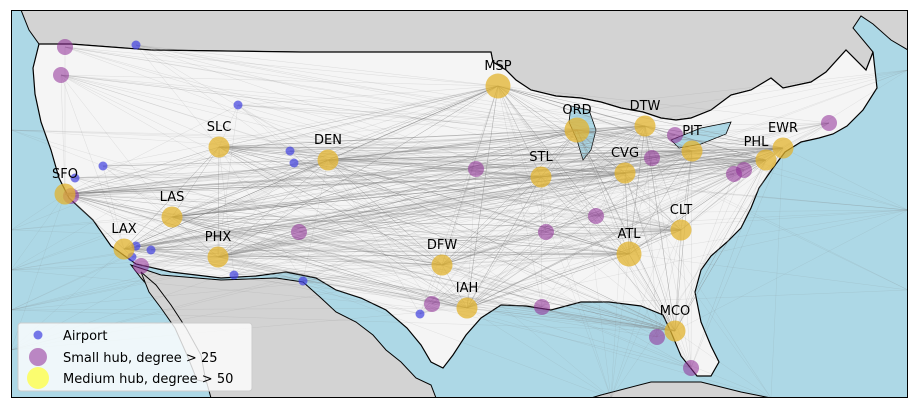 The width and height of the screenshot is (914, 408). I want to click on hub-label-ord: ORD, so click(576, 110).